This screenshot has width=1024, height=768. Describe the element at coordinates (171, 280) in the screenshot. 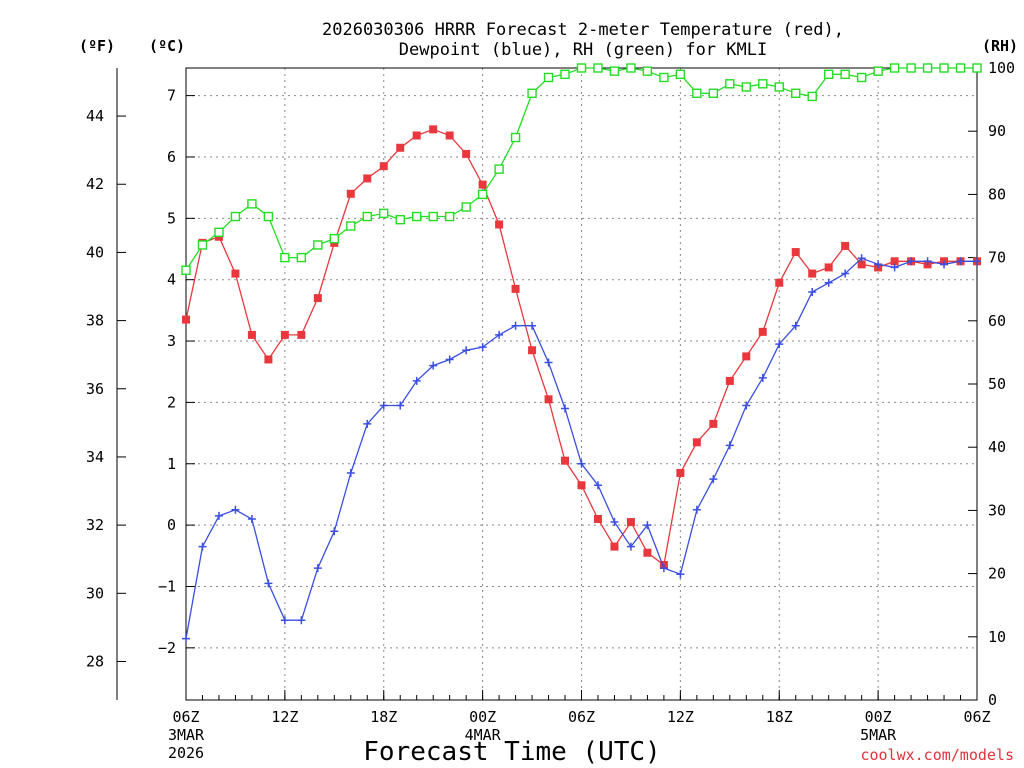

I see `celsius-tick-label: 4` at that location.